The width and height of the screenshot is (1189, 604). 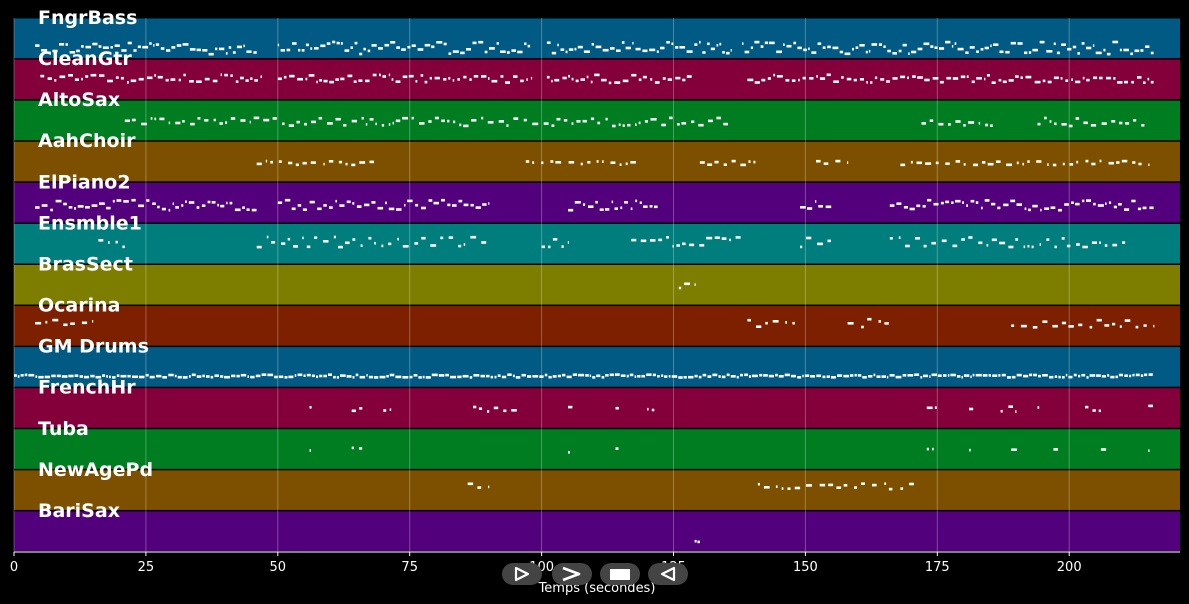 What do you see at coordinates (620, 574) in the screenshot?
I see `stop-button` at bounding box center [620, 574].